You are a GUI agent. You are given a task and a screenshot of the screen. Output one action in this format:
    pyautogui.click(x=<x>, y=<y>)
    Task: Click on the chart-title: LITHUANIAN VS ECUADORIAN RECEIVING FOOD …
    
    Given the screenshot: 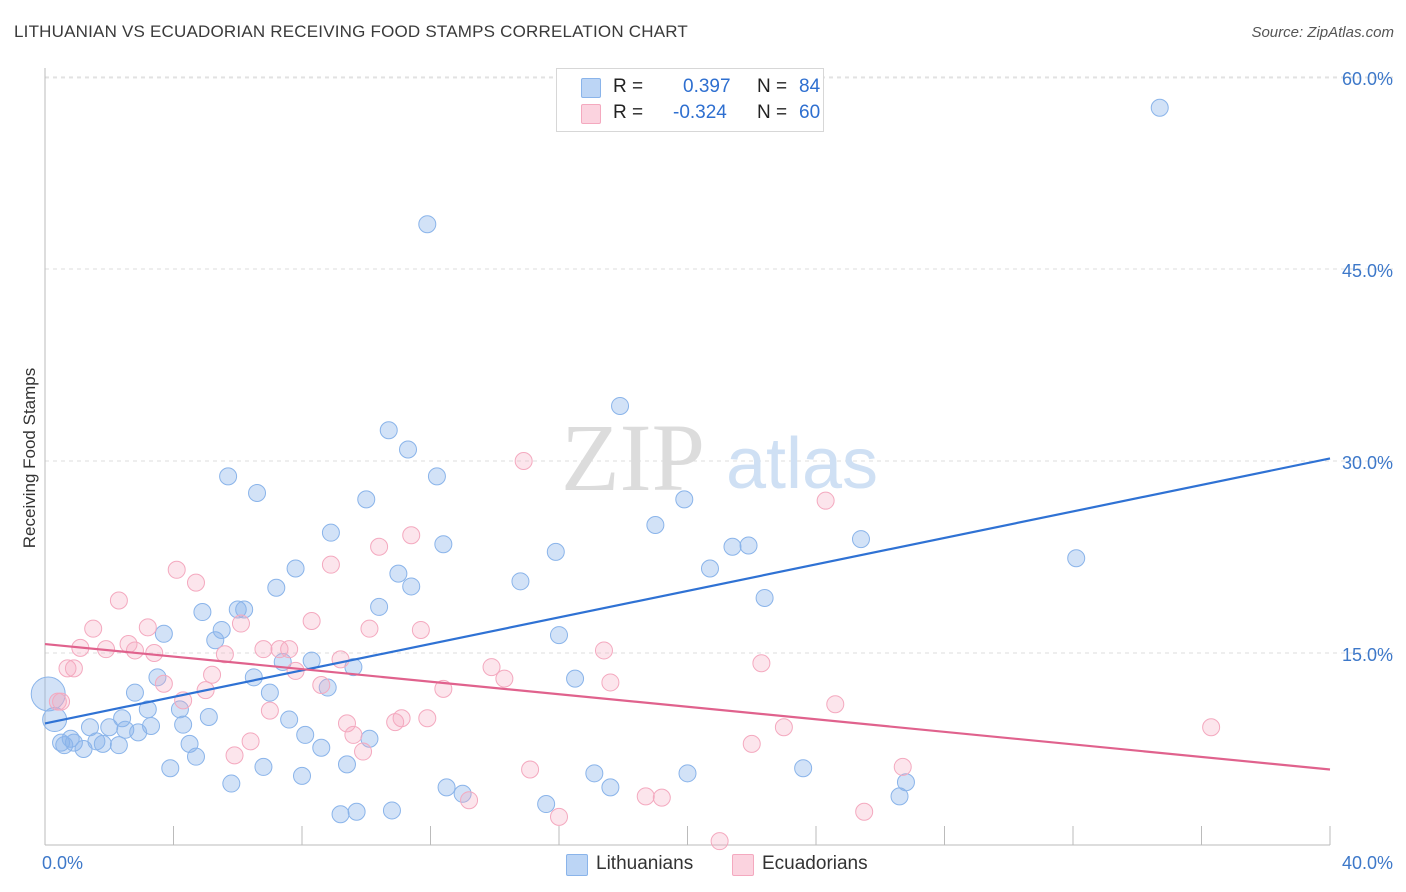 What is the action you would take?
    pyautogui.click(x=351, y=31)
    